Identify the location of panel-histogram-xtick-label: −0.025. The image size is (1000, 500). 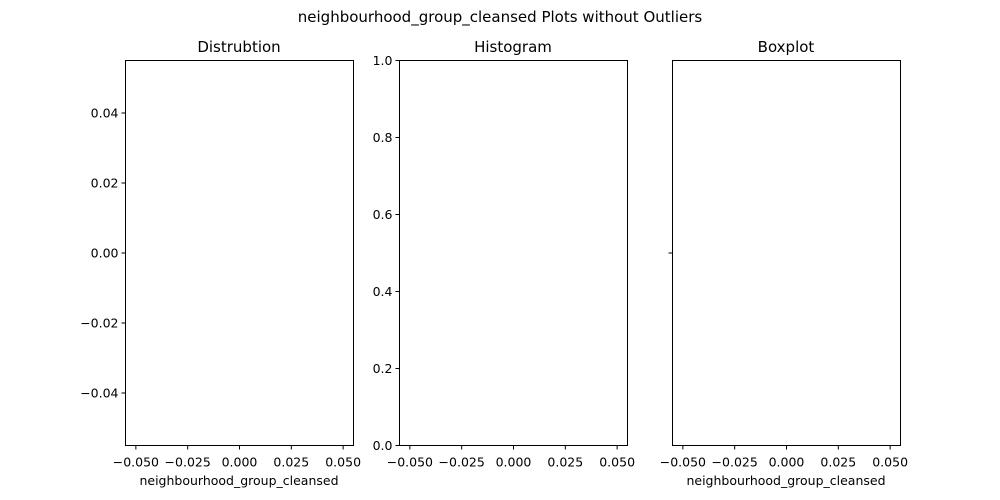
(462, 462).